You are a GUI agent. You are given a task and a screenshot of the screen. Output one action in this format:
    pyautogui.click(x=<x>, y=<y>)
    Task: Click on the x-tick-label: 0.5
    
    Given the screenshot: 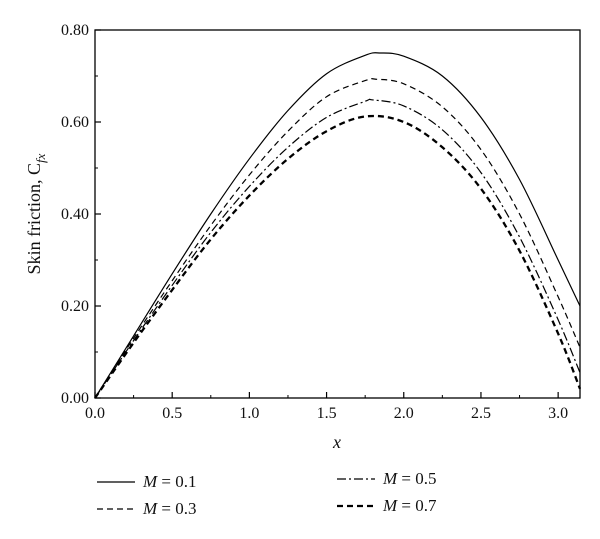 What is the action you would take?
    pyautogui.click(x=172, y=413)
    